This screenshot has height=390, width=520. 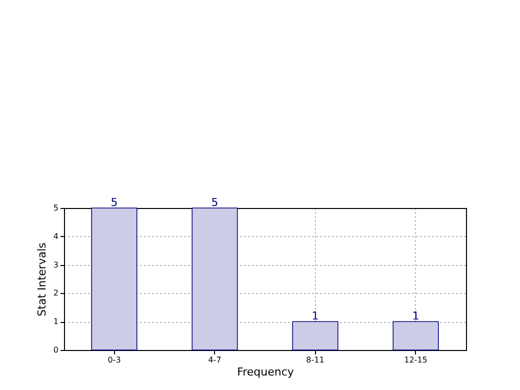 I want to click on y-tick-label: 3, so click(x=55, y=265).